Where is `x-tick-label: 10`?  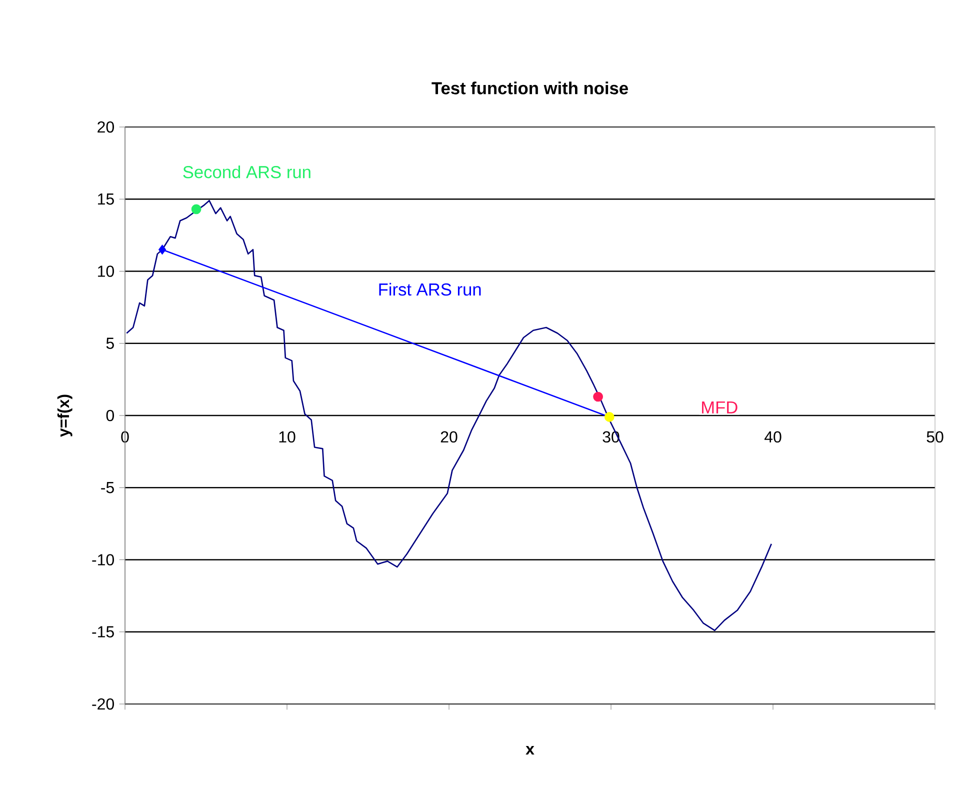
x-tick-label: 10 is located at coordinates (287, 437).